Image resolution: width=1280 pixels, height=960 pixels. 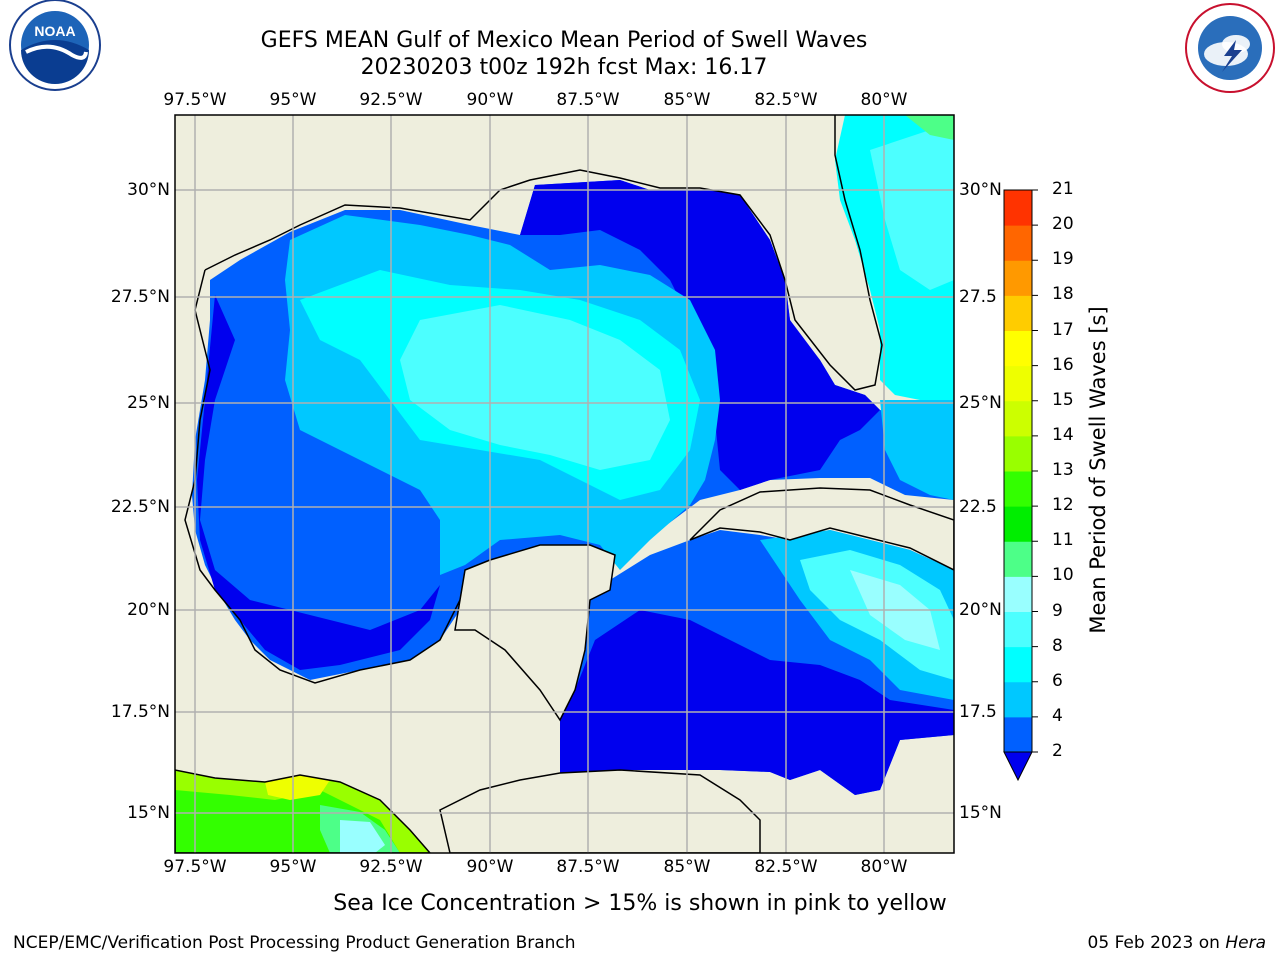 What do you see at coordinates (293, 867) in the screenshot?
I see `lon-label-bottom: 95°W` at bounding box center [293, 867].